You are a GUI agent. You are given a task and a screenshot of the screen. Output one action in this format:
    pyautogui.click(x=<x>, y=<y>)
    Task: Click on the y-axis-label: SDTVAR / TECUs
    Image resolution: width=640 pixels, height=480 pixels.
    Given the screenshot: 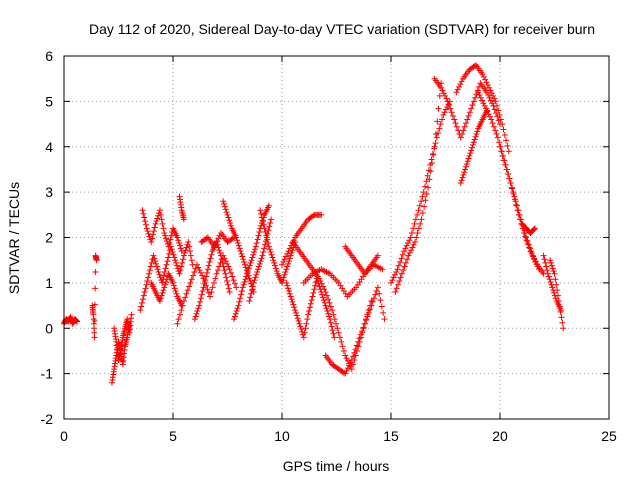 What is the action you would take?
    pyautogui.click(x=14, y=238)
    